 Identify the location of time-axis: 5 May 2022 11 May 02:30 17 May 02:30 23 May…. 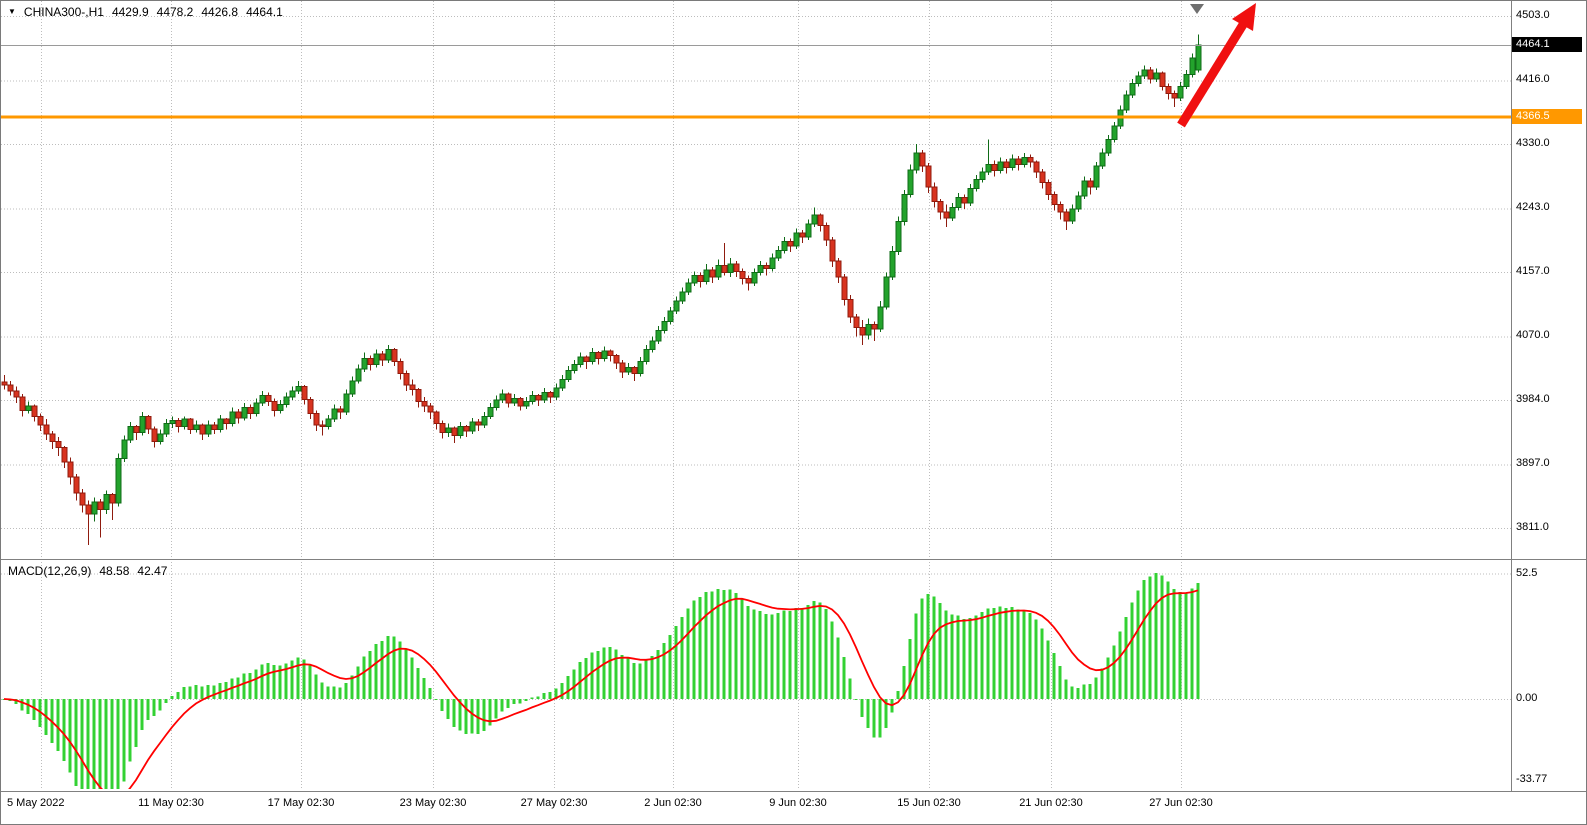
(793, 808).